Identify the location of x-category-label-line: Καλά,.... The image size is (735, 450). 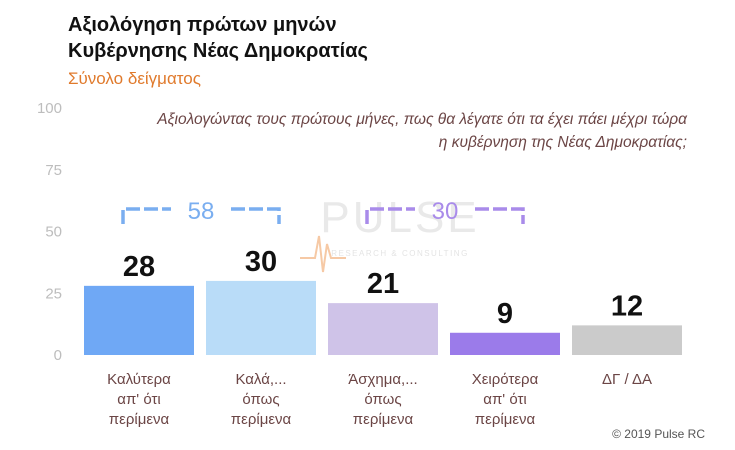
(261, 379).